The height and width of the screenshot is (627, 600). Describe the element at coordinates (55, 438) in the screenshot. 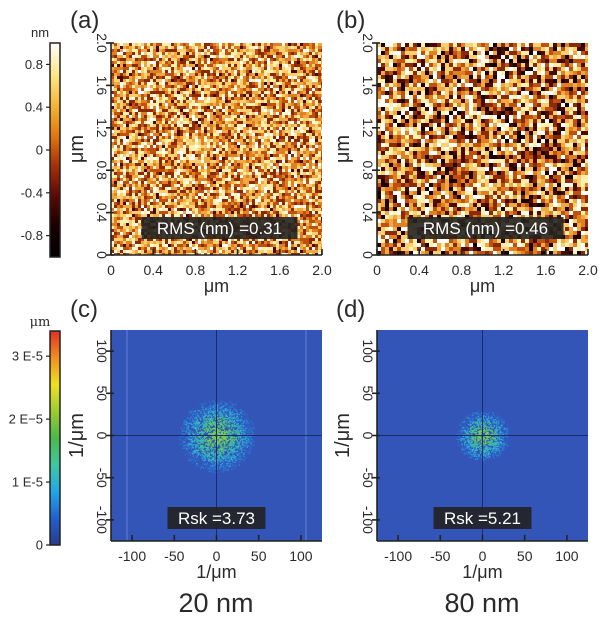

I see `colorbar-power-bar` at that location.